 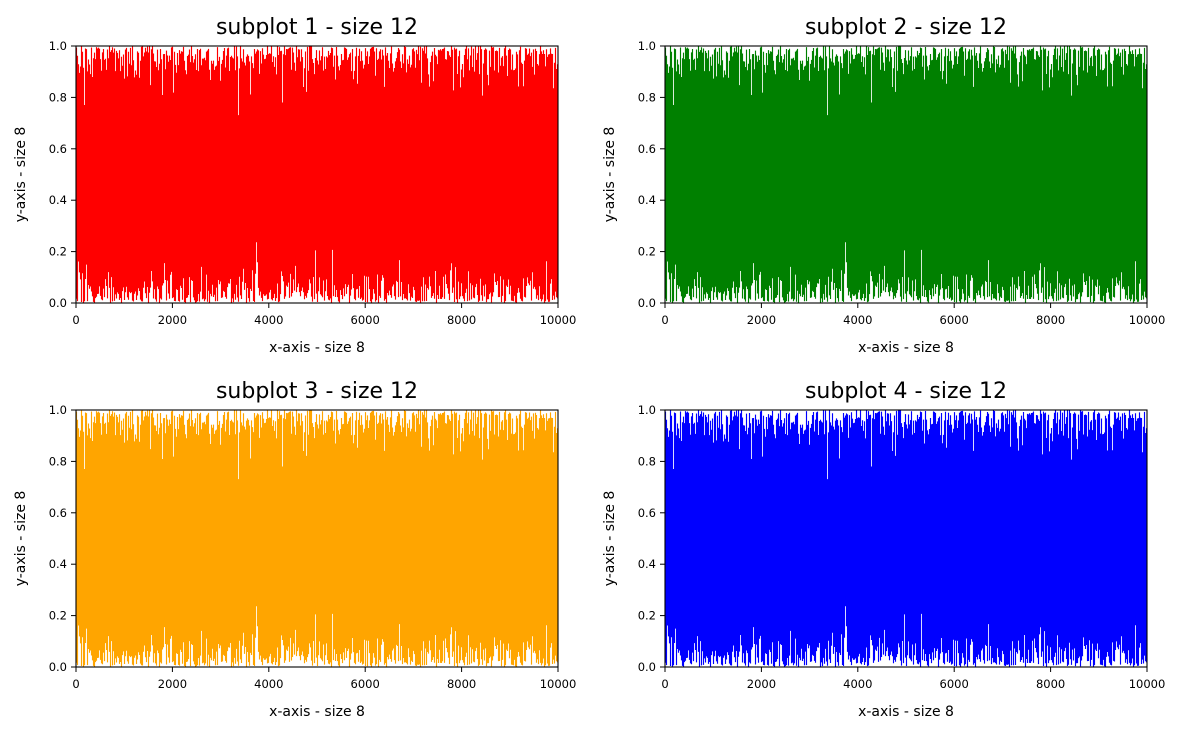 What do you see at coordinates (906, 27) in the screenshot?
I see `subplot-title: subplot 2 - size 12` at bounding box center [906, 27].